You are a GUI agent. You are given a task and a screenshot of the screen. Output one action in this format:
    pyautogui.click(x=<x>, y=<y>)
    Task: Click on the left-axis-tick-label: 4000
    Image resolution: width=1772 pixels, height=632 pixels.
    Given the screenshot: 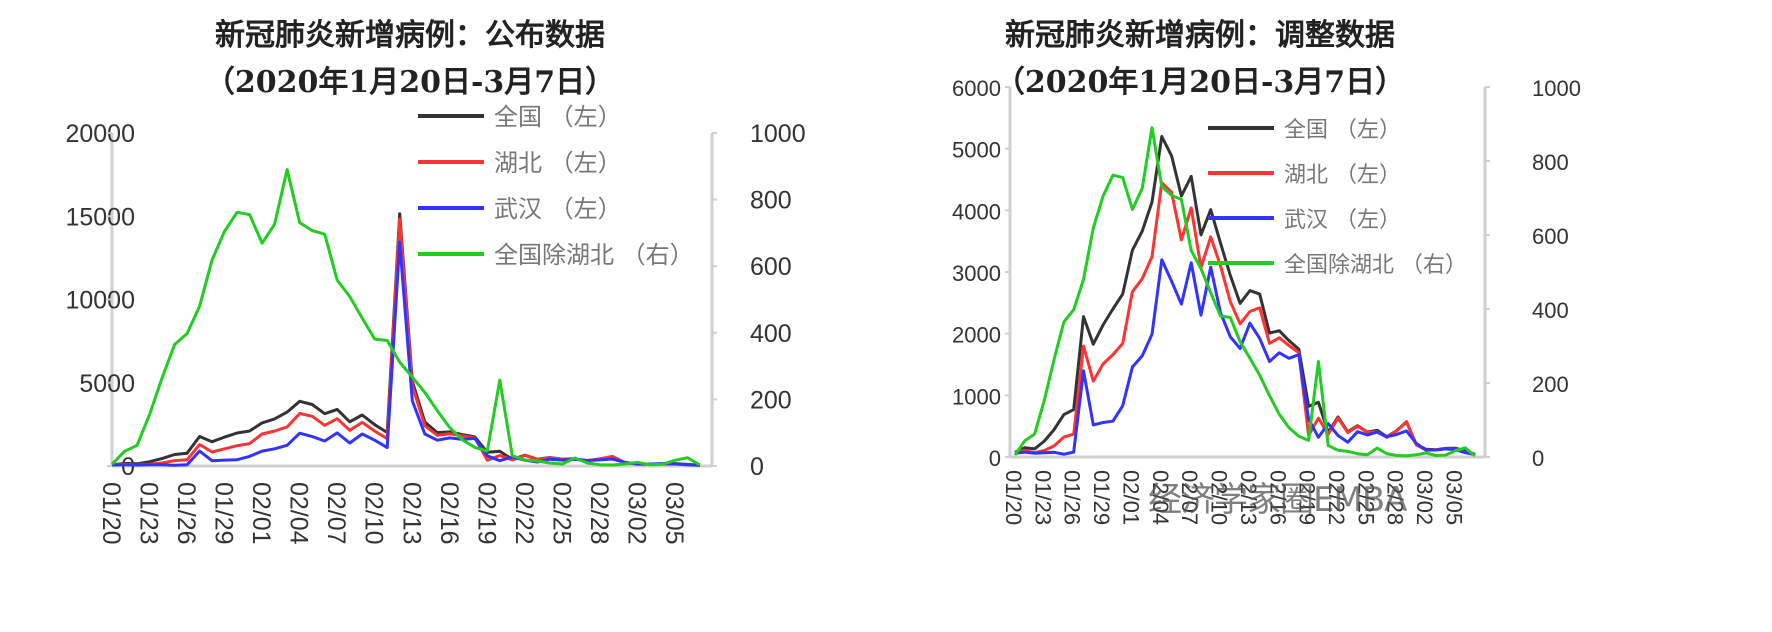 What is the action you would take?
    pyautogui.click(x=976, y=211)
    